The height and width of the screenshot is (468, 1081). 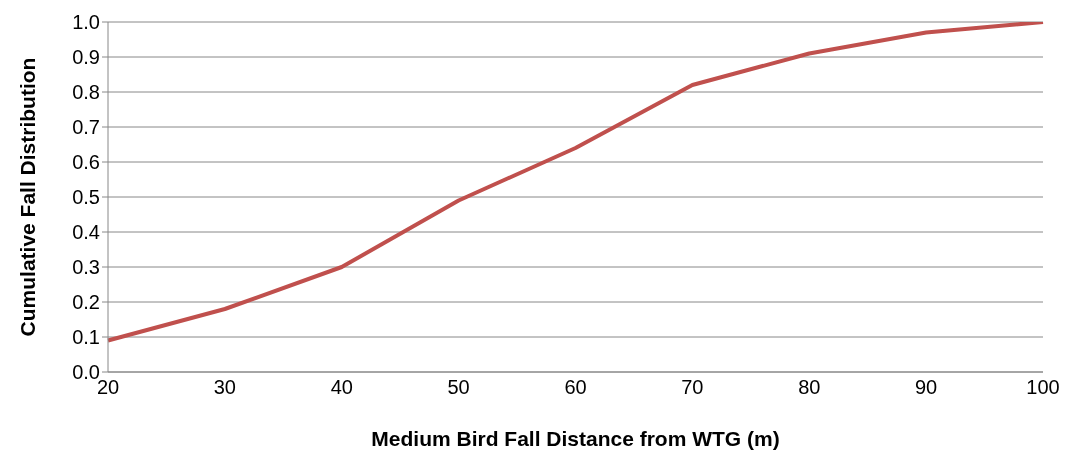 I want to click on y-tick-label: 0.1, so click(x=86, y=337).